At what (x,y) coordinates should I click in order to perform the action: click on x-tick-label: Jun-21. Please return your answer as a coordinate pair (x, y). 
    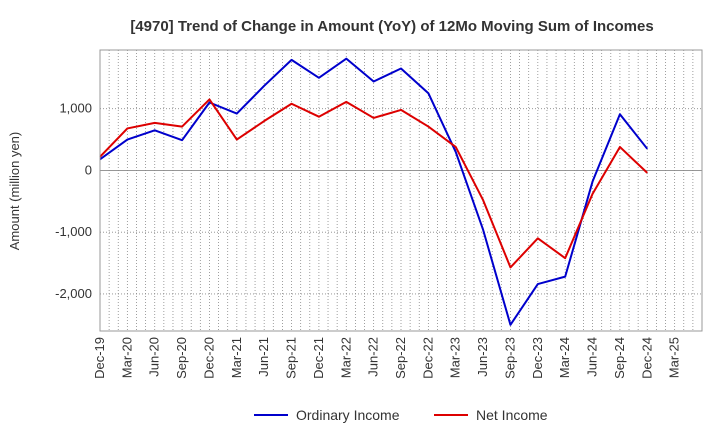
    Looking at the image, I should click on (263, 357).